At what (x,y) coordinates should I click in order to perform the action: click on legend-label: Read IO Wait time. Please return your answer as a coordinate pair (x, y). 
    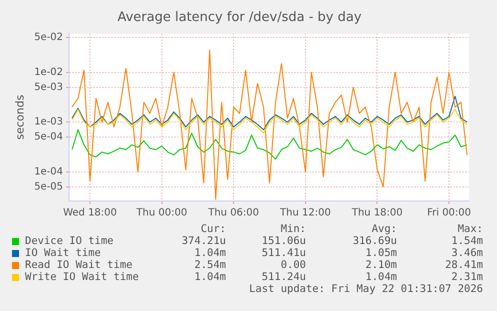
    Looking at the image, I should click on (78, 265).